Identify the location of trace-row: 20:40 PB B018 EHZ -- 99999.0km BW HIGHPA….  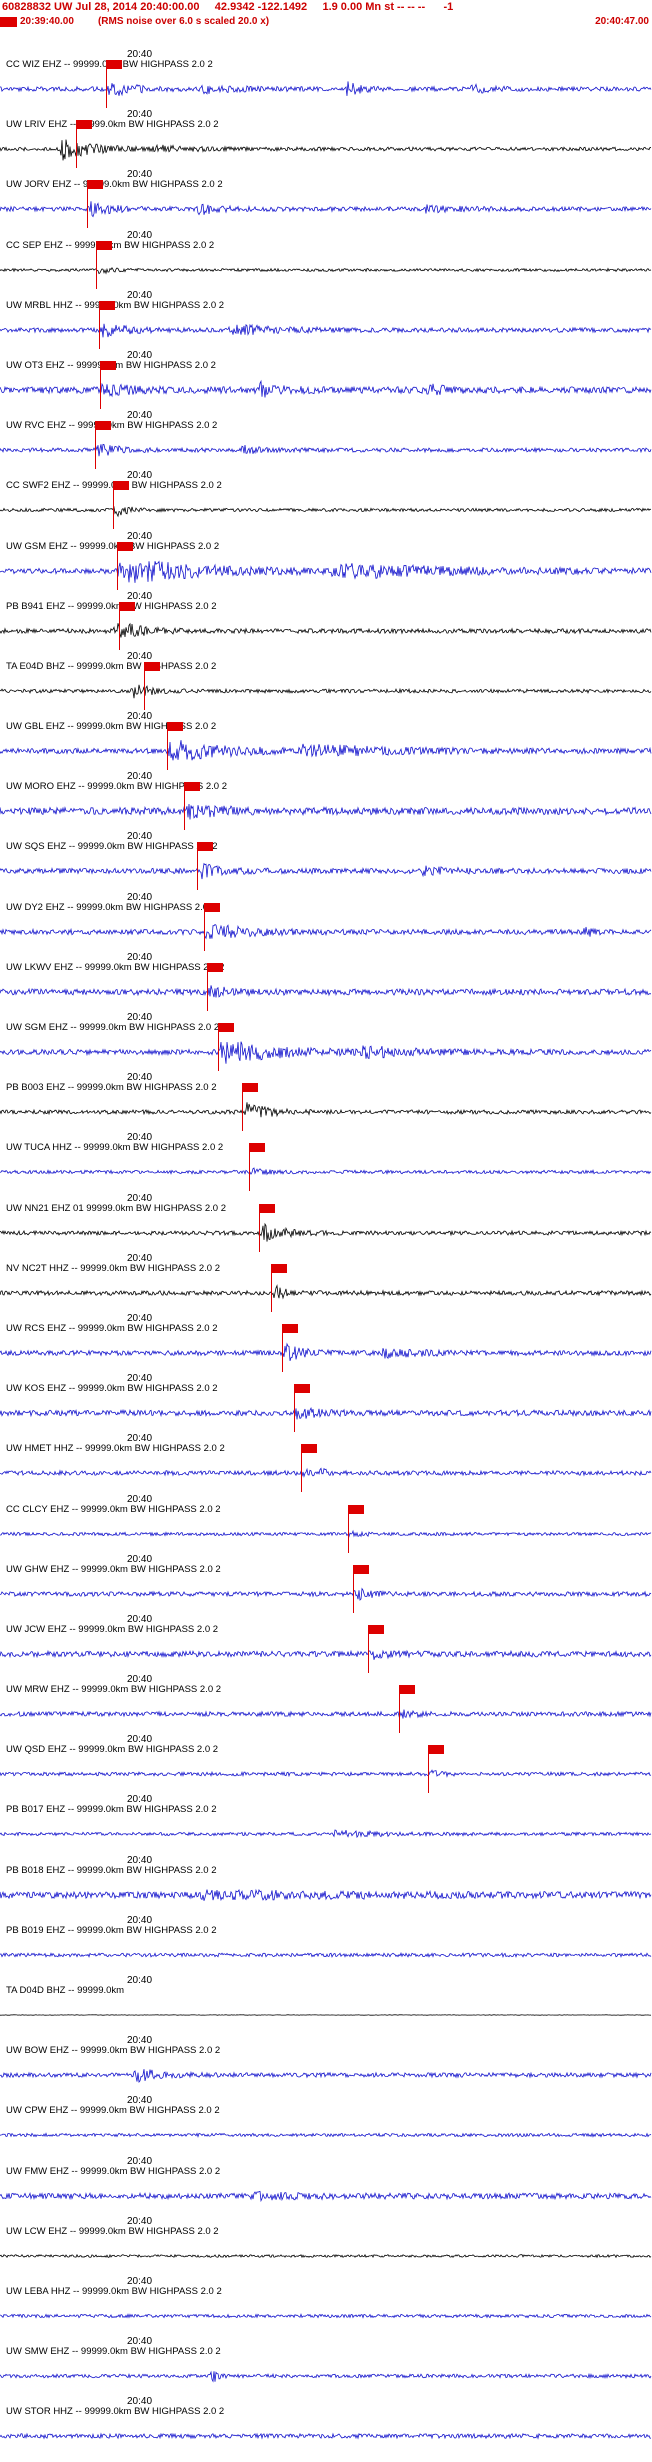
(326, 1868).